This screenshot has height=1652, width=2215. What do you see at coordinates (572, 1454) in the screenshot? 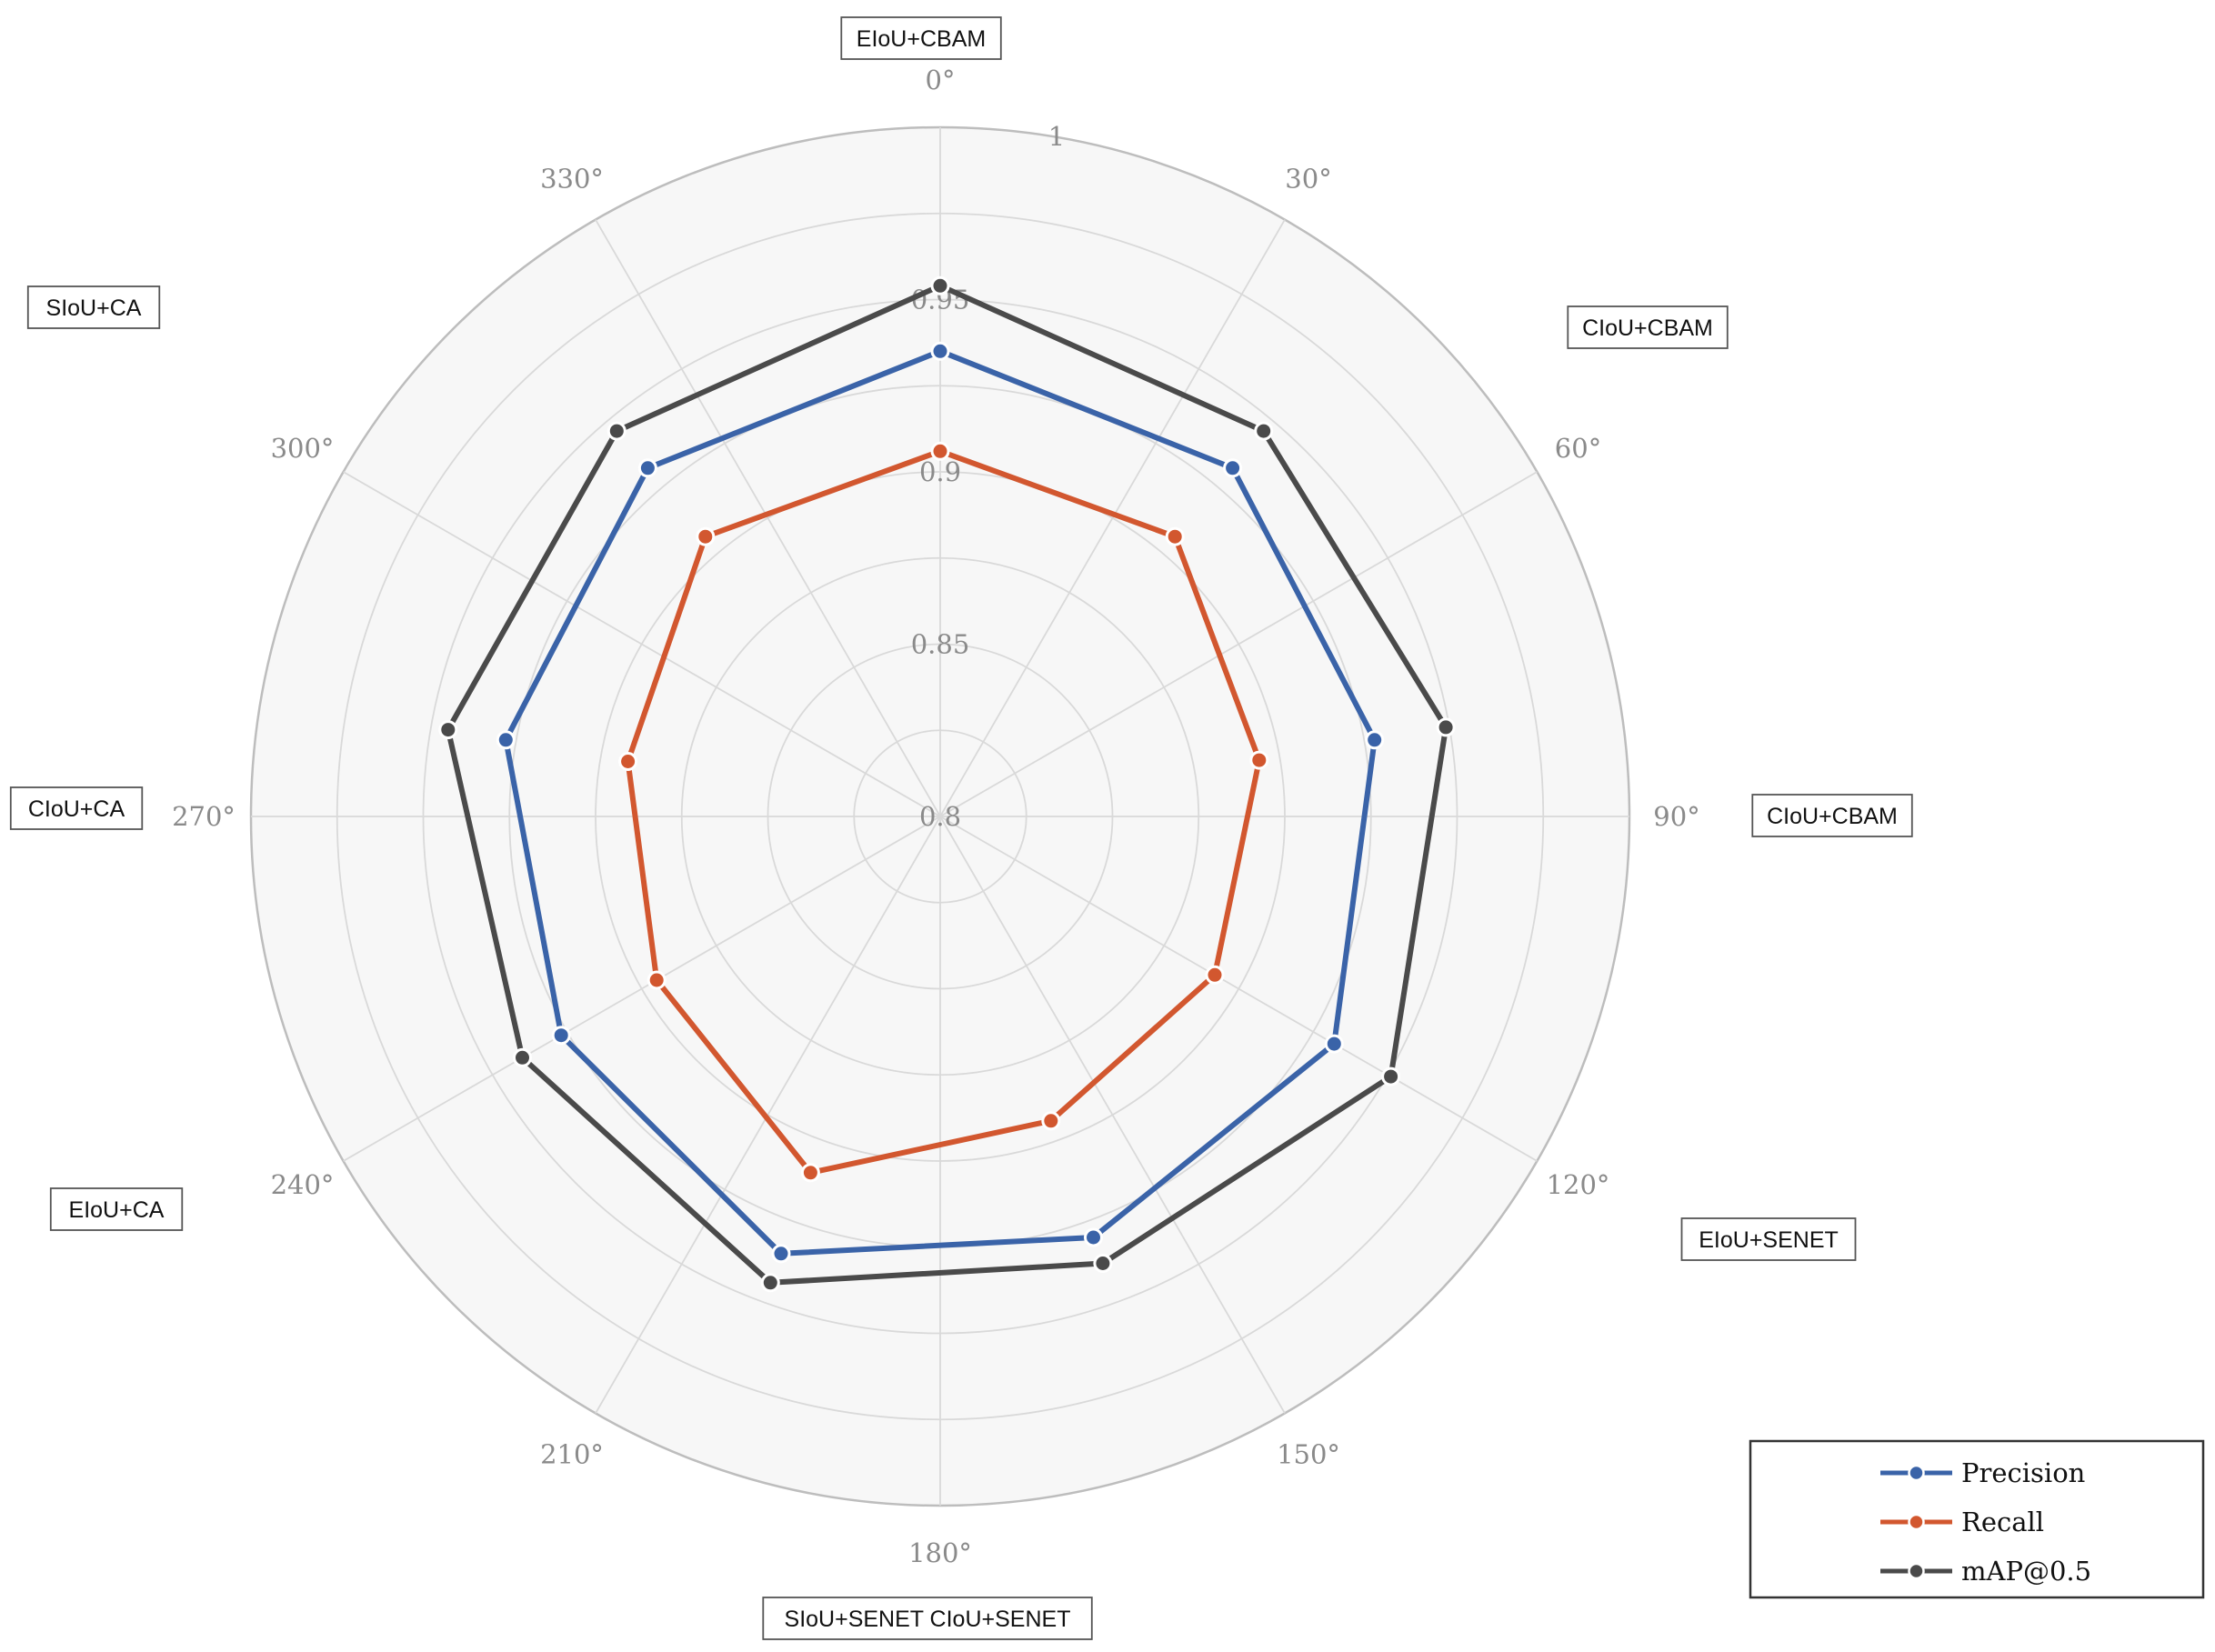
I see `angular-tick-label: 210°` at bounding box center [572, 1454].